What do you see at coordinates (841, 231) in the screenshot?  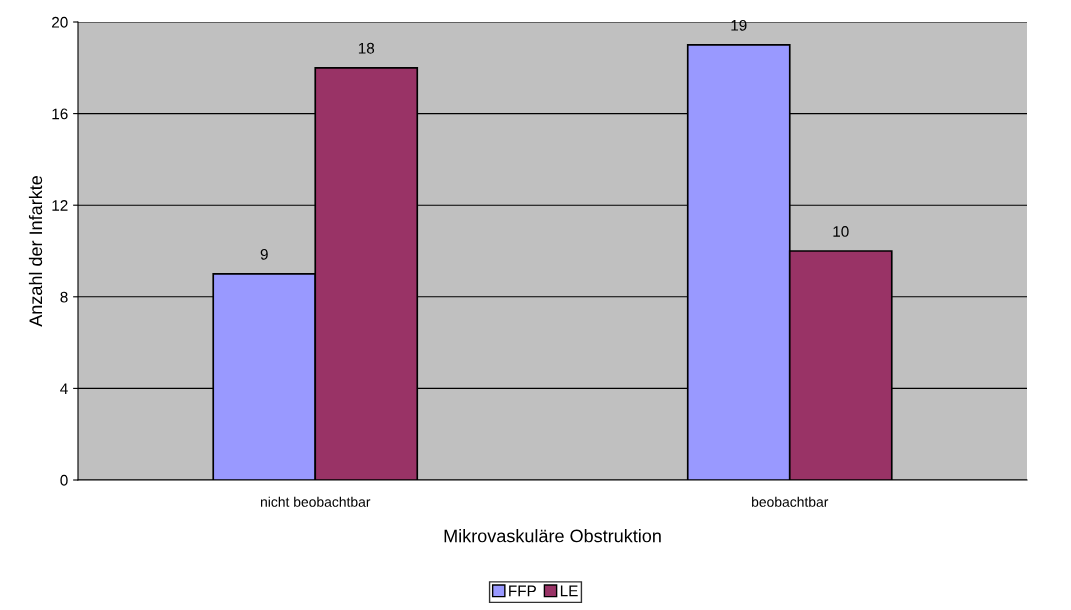 I see `data-label: 10` at bounding box center [841, 231].